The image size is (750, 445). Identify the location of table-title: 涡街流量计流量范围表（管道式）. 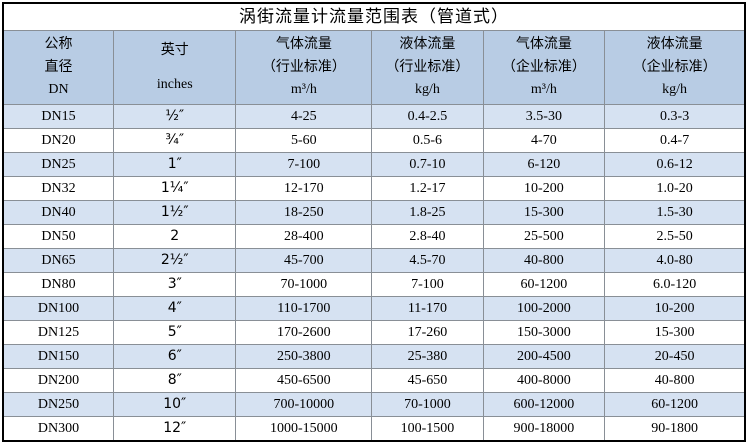
(374, 16).